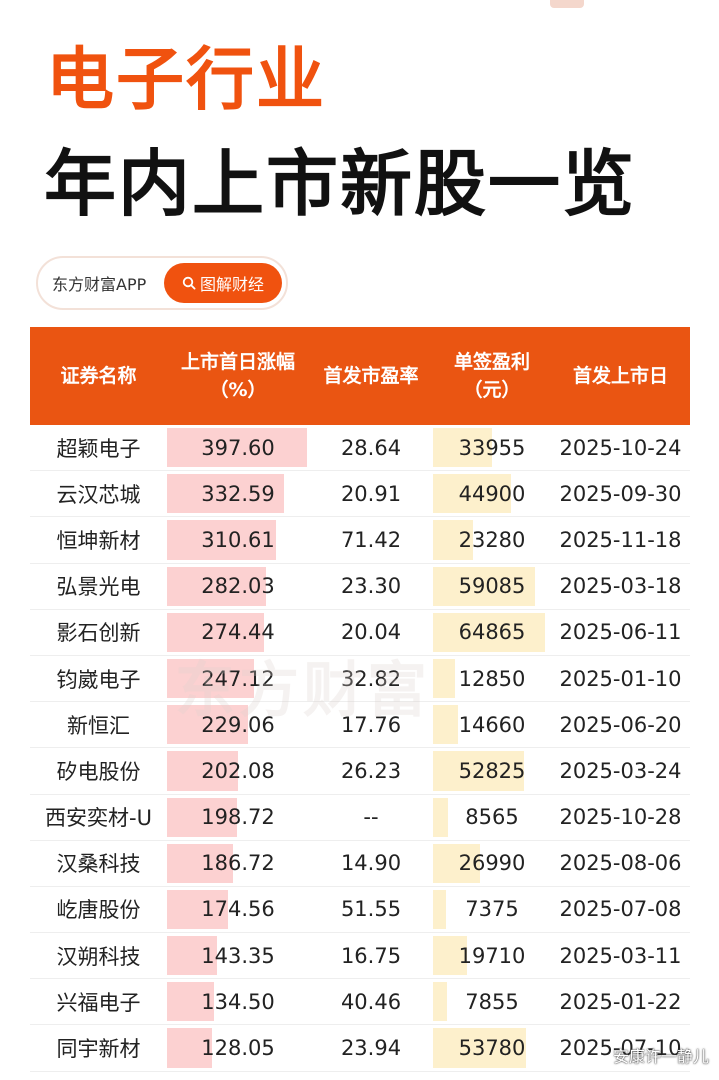  Describe the element at coordinates (492, 376) in the screenshot. I see `header-lot-profit: 单签盈利 （元）` at that location.